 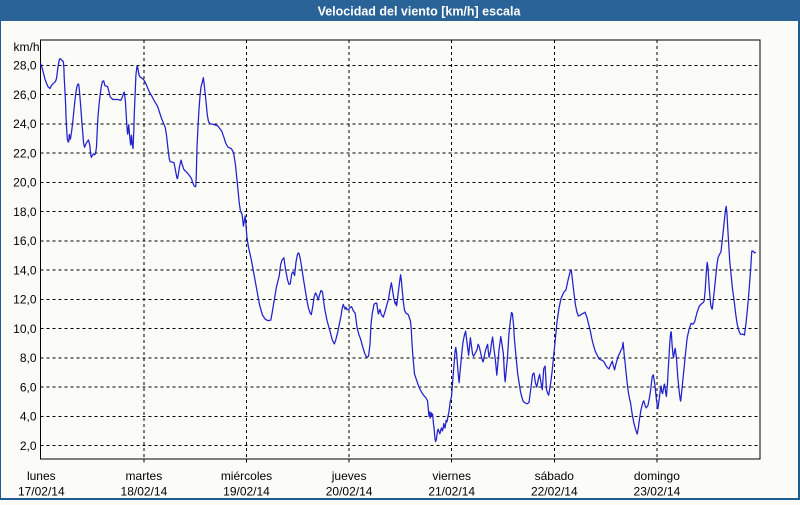 I want to click on svg-text: 22,0, so click(x=25, y=153).